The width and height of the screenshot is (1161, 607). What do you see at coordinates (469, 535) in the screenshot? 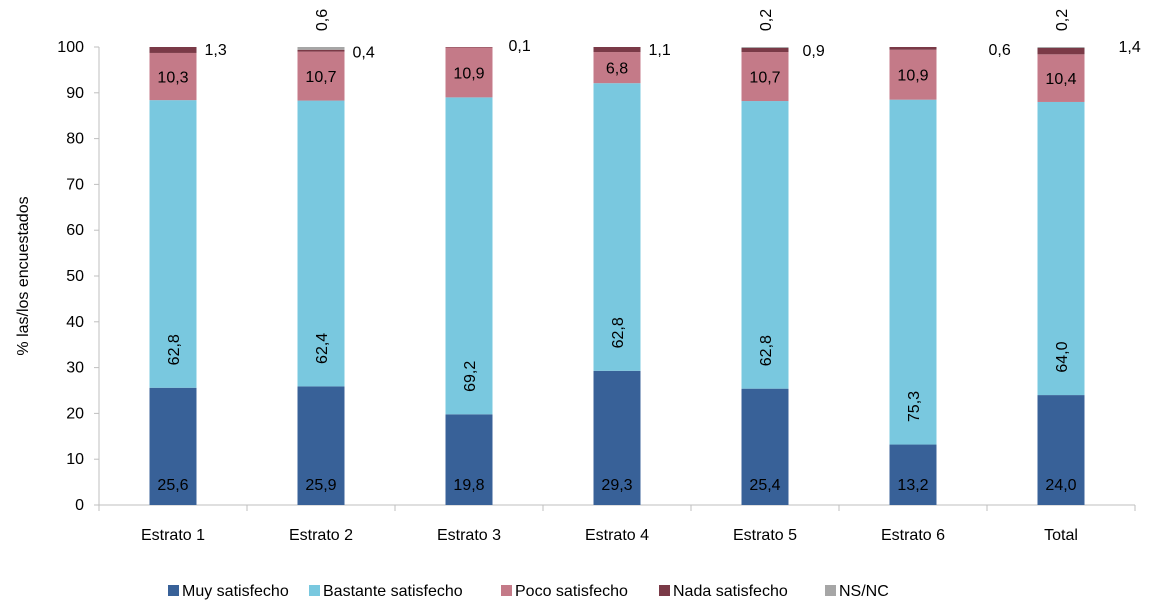
I see `x-tick-label: Estrato 3` at bounding box center [469, 535].